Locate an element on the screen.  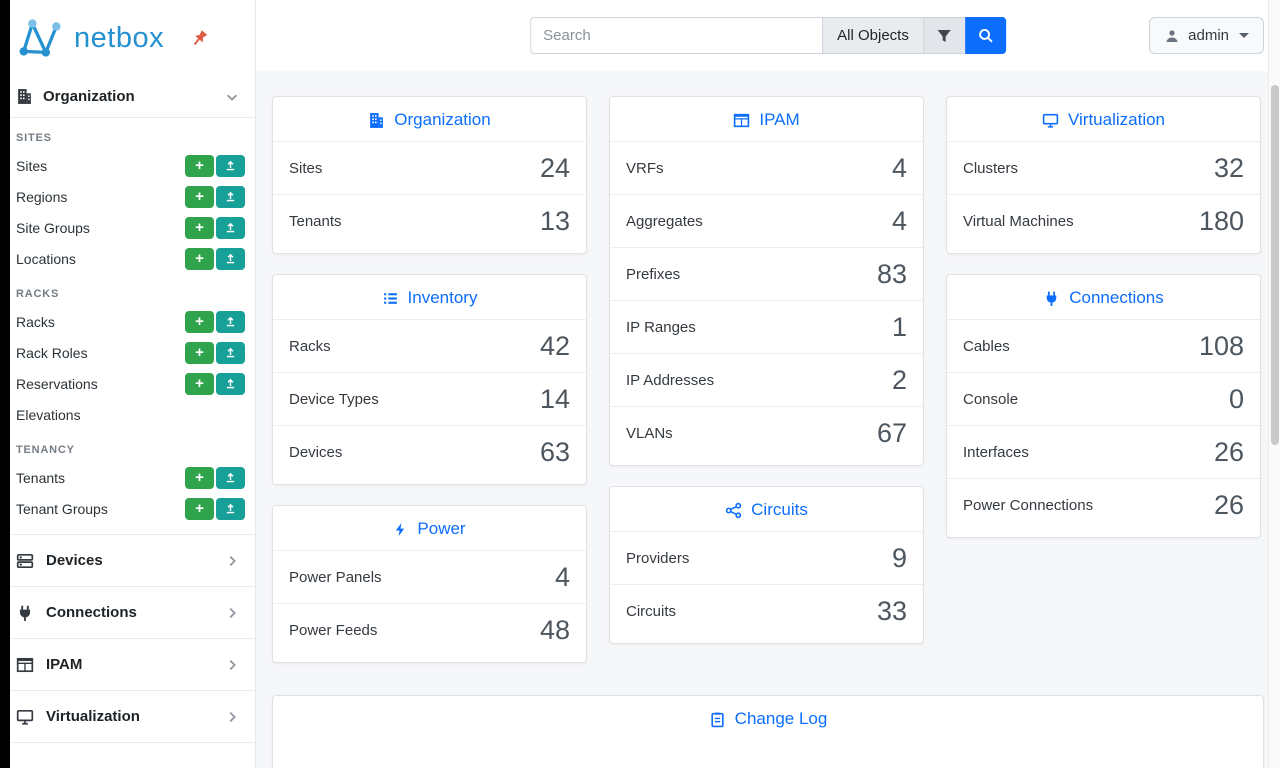
sidebar-scrollbar is located at coordinates (5, 384).